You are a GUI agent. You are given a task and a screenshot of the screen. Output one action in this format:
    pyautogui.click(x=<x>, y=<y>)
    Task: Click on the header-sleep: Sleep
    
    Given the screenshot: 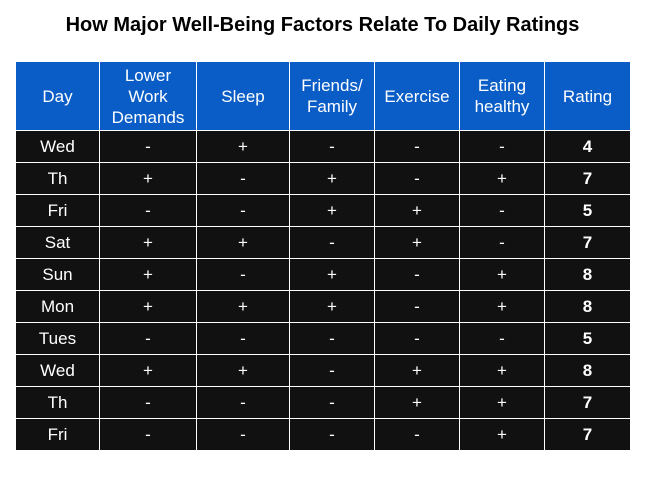 What is the action you would take?
    pyautogui.click(x=243, y=96)
    